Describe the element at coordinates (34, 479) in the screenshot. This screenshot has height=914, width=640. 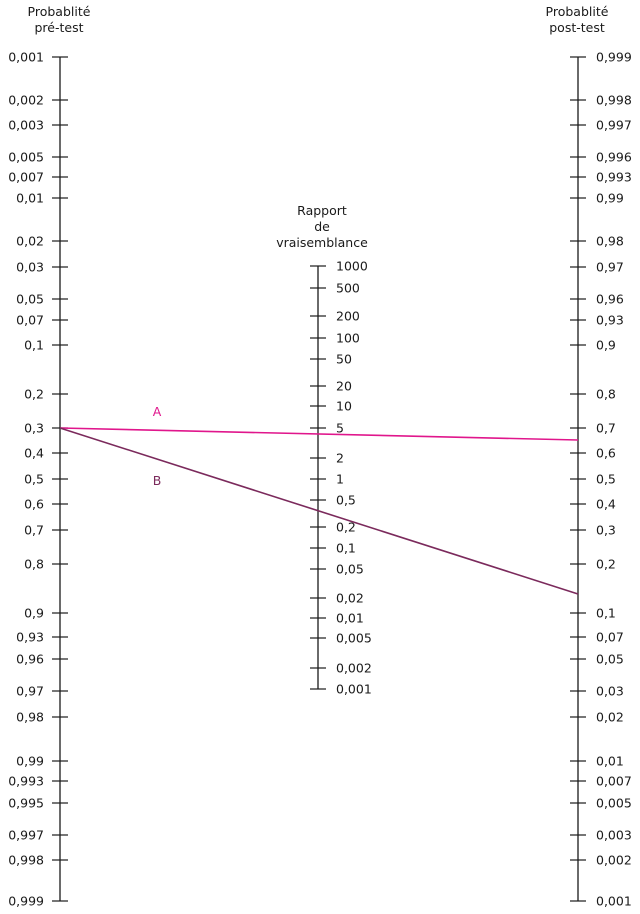
I see `pretest-tick-label: 0,5` at that location.